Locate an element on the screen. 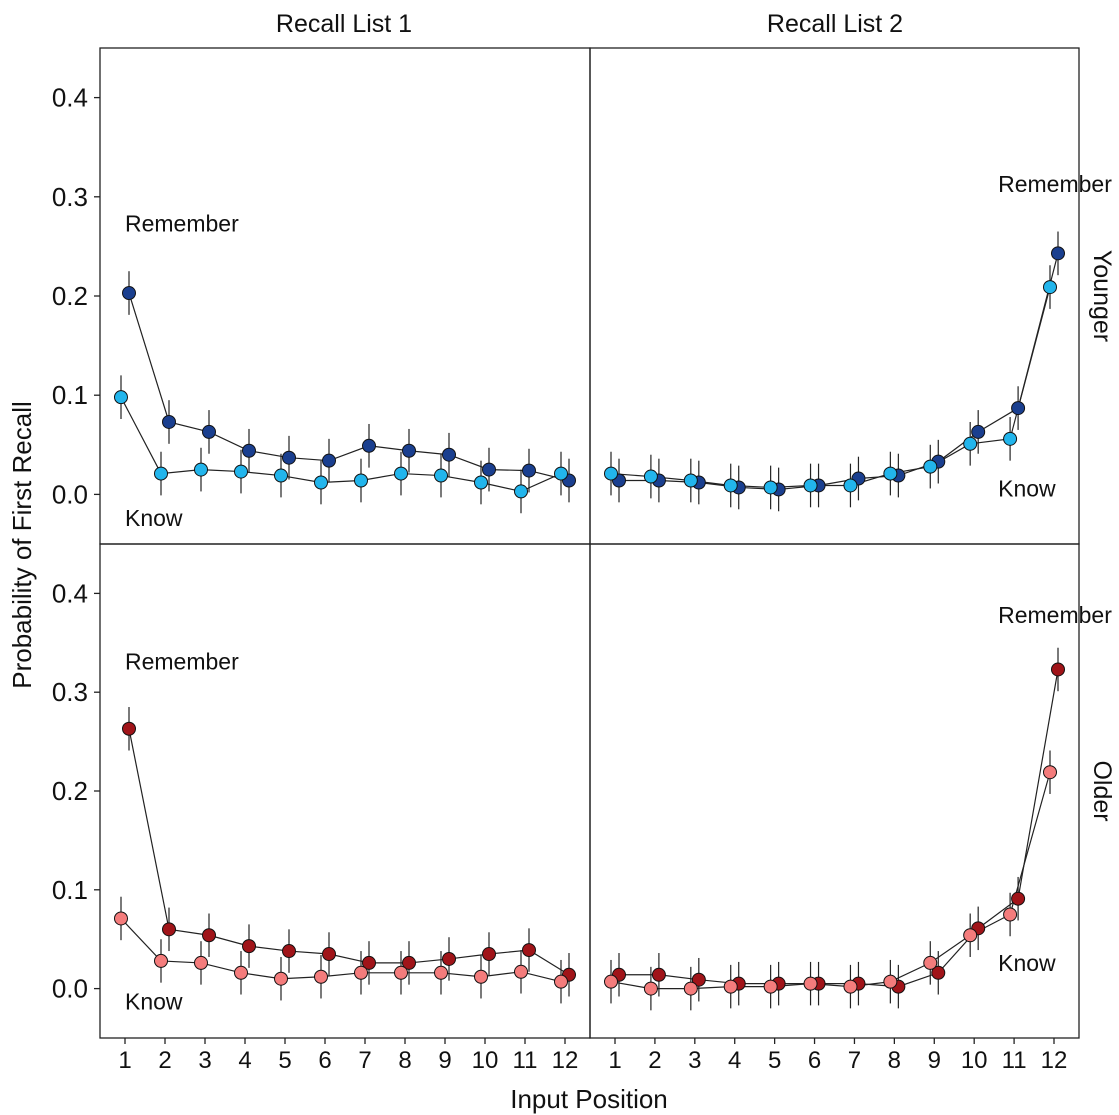  row-label-younger: Younger is located at coordinates (1102, 296).